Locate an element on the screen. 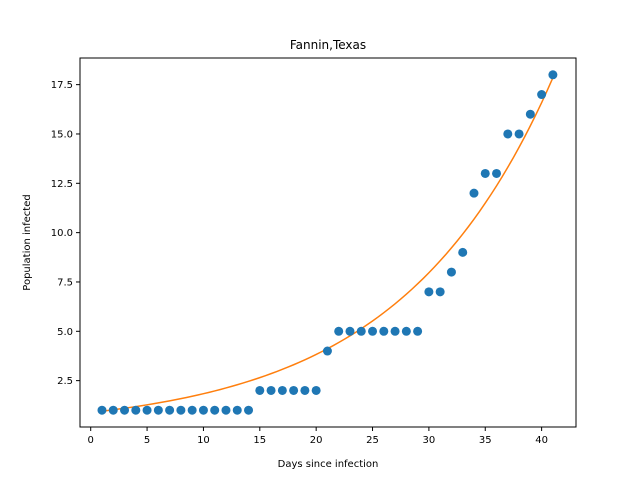  x-tick-label: 30 is located at coordinates (429, 440).